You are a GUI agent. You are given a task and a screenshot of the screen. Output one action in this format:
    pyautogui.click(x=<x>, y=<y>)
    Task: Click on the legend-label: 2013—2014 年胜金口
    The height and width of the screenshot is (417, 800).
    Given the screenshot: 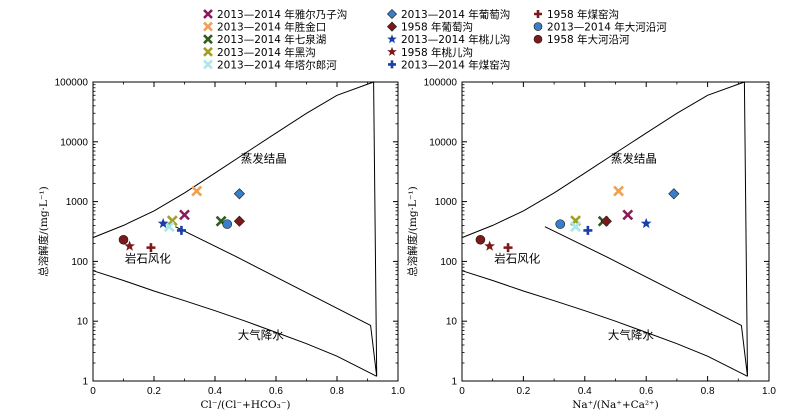 What is the action you would take?
    pyautogui.click(x=271, y=27)
    